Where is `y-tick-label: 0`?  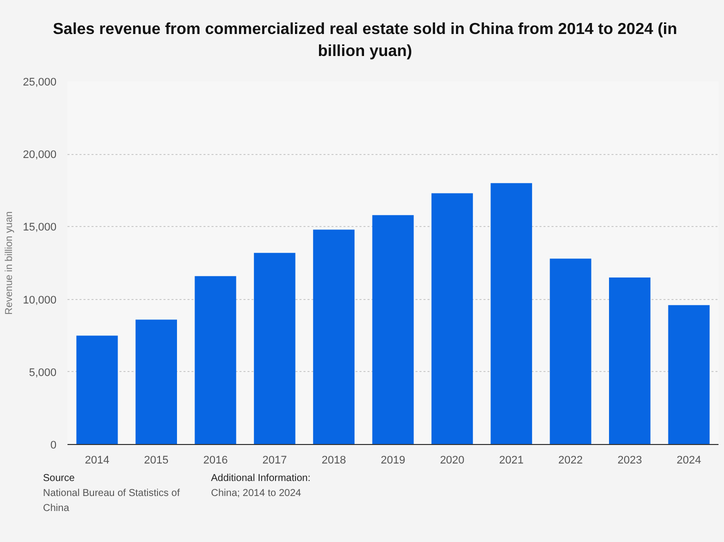
y-tick-label: 0 is located at coordinates (53, 446).